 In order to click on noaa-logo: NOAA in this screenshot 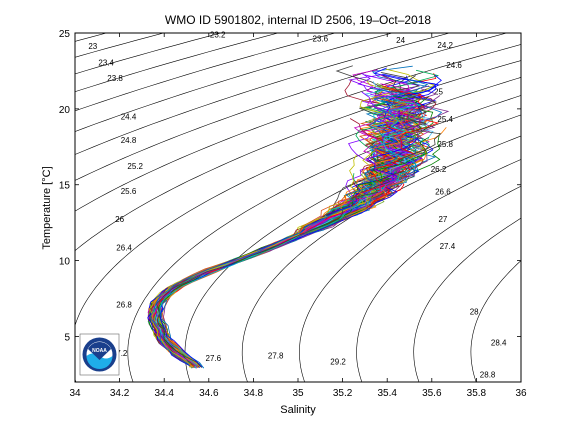, I will do `click(99, 354)`.